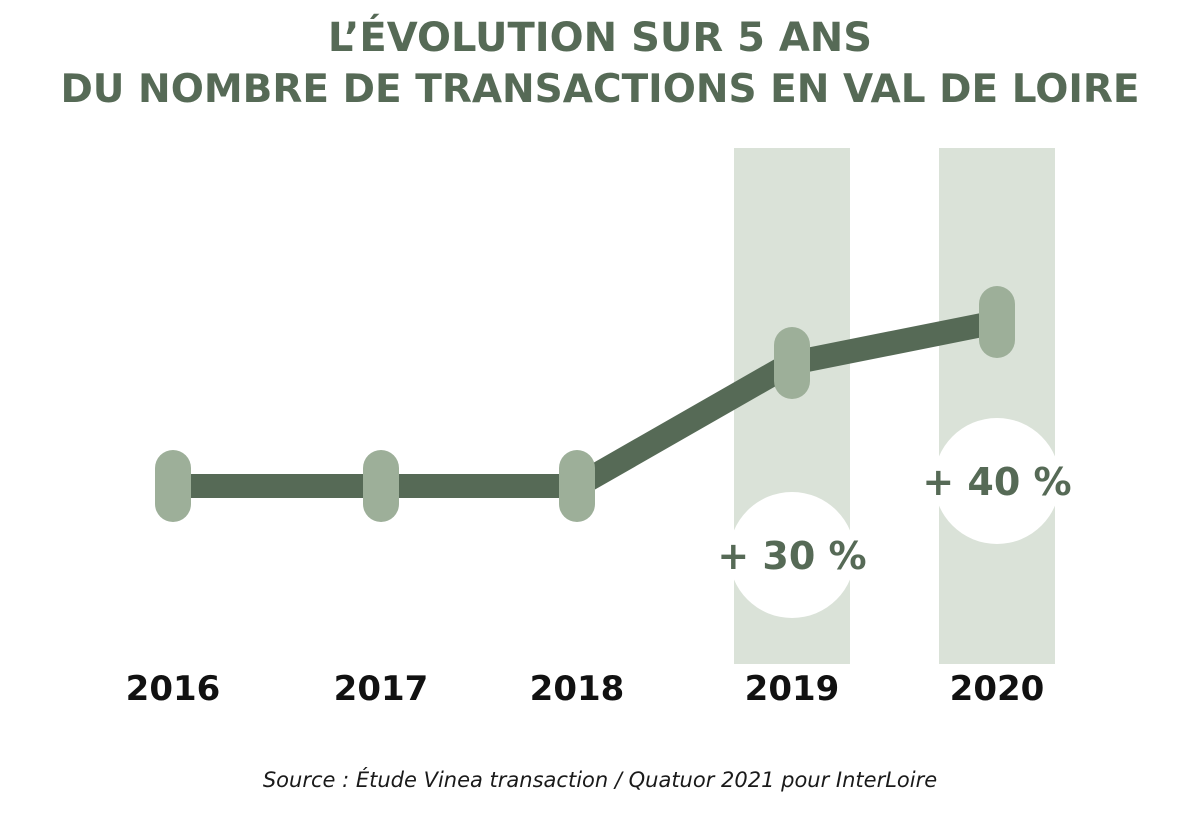  I want to click on chart-title-line-1: L’ÉVOLUTION SUR 5 ANS, so click(600, 38).